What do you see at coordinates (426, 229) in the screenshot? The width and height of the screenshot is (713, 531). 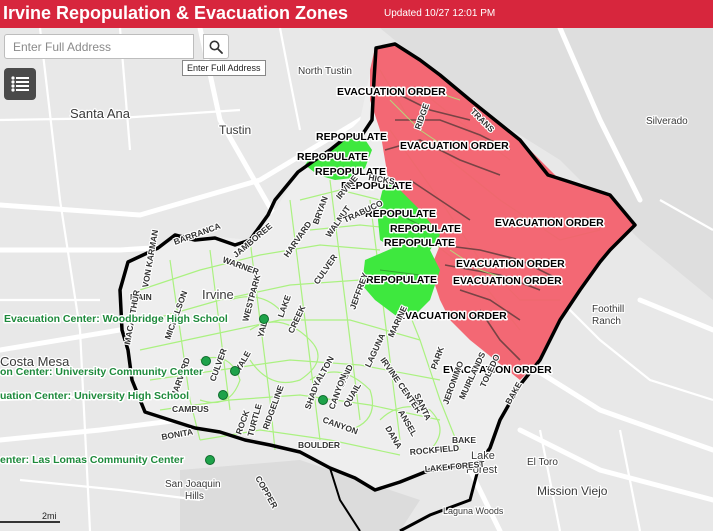 I see `repop-label-6: REPOPULATE` at bounding box center [426, 229].